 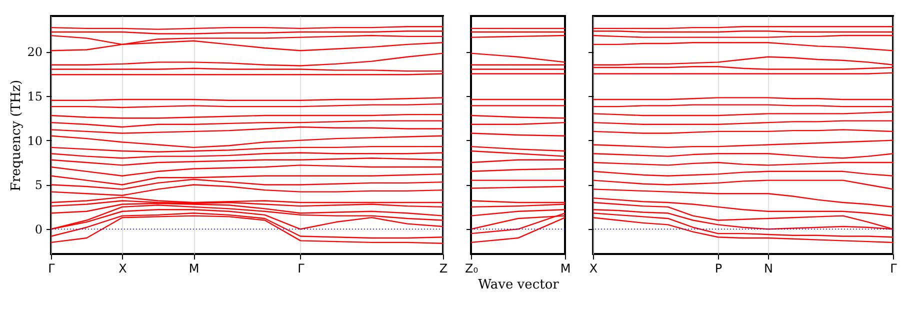 I want to click on y-tick-label: 0, so click(x=38, y=229).